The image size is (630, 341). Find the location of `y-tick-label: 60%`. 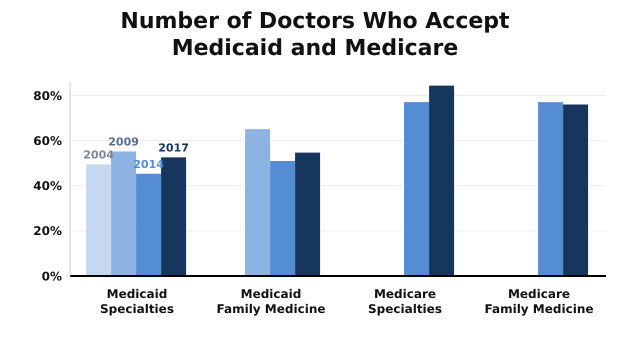

y-tick-label: 60% is located at coordinates (47, 141).